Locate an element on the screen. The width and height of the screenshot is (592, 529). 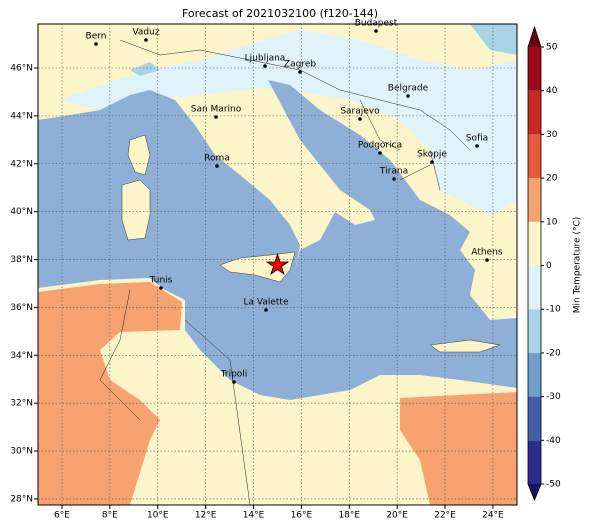
colorbar-tick-label: 40 is located at coordinates (552, 91).